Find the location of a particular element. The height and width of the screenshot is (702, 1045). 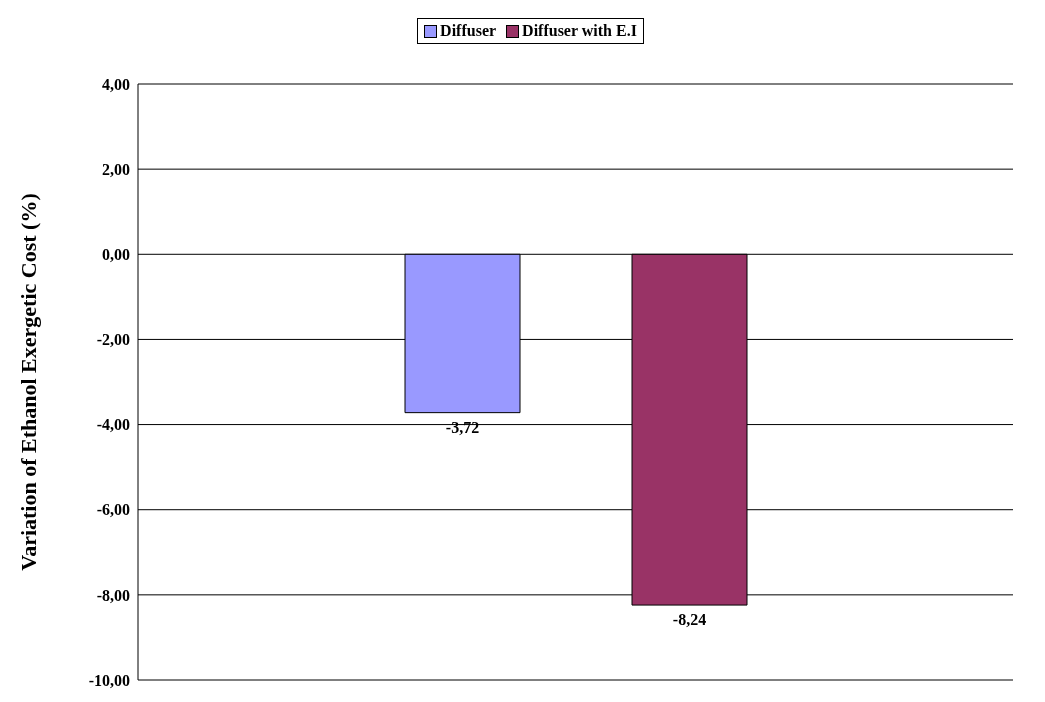

y-tick-label: 4,00 is located at coordinates (116, 84).